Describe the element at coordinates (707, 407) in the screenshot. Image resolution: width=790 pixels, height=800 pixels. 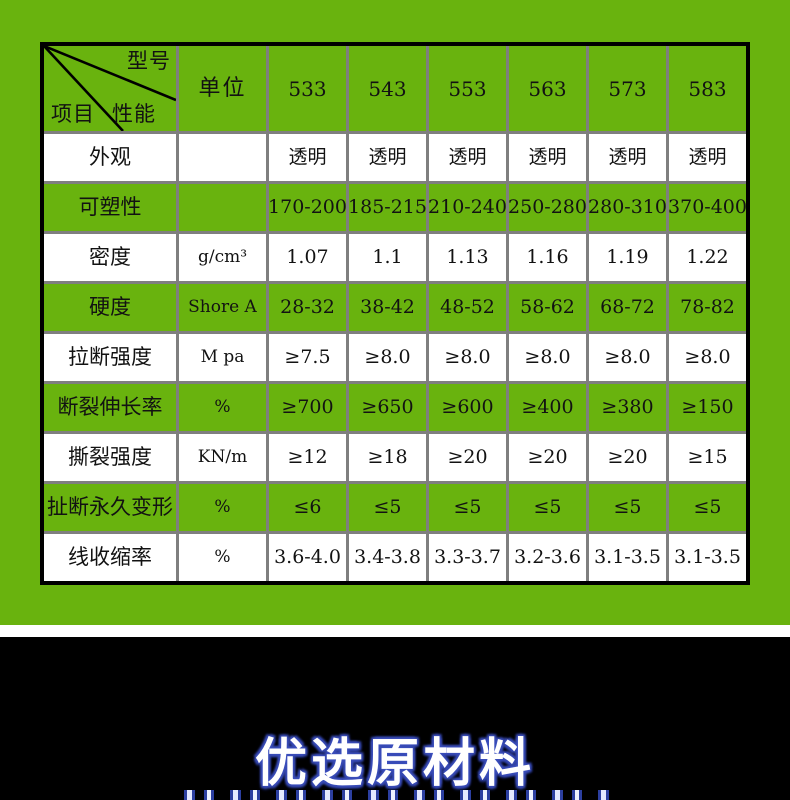
I see `value-cell: ≥150` at that location.